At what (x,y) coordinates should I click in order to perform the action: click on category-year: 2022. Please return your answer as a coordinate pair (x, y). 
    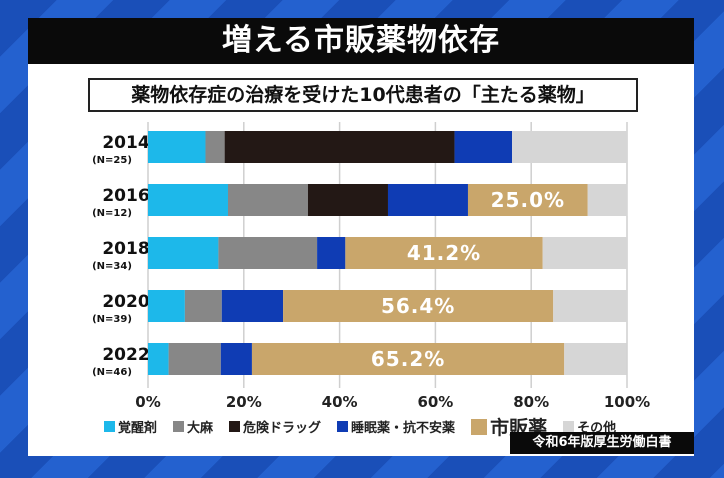
    Looking at the image, I should click on (125, 355).